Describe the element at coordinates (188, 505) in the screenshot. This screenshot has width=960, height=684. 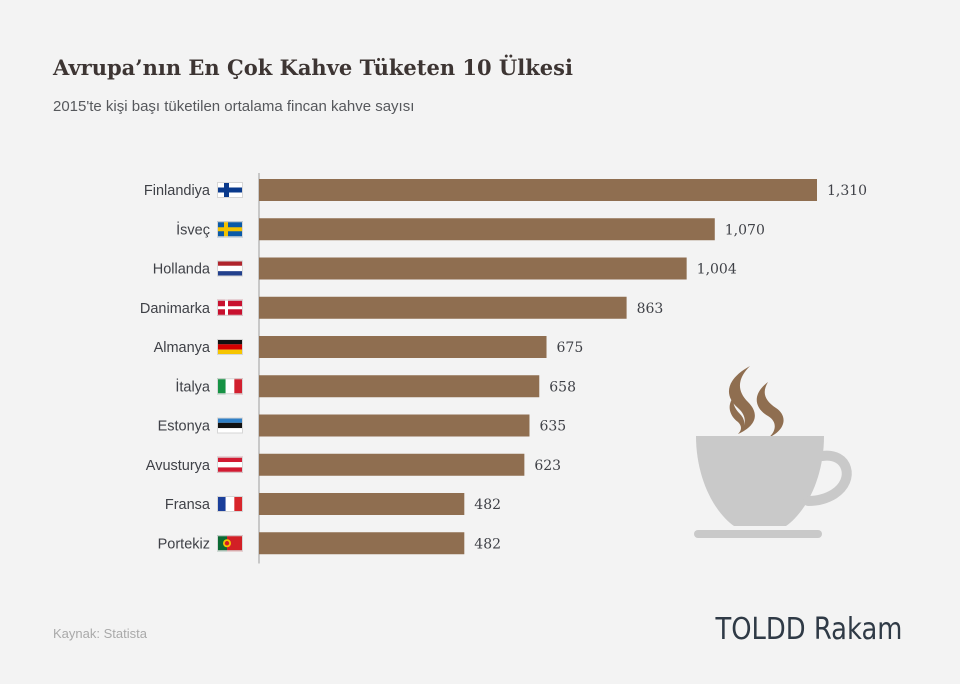
I see `category-label: Fransa` at that location.